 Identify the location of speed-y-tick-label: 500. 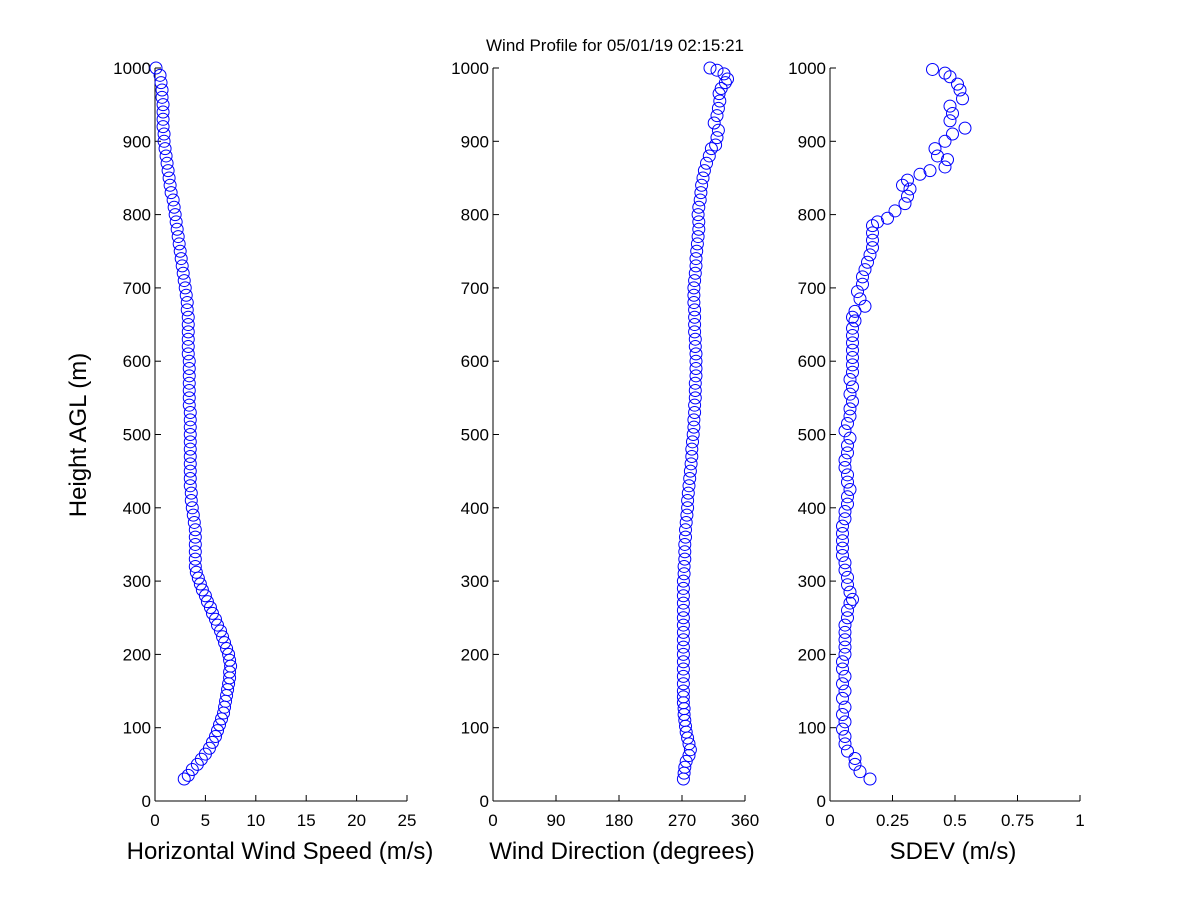
(137, 435).